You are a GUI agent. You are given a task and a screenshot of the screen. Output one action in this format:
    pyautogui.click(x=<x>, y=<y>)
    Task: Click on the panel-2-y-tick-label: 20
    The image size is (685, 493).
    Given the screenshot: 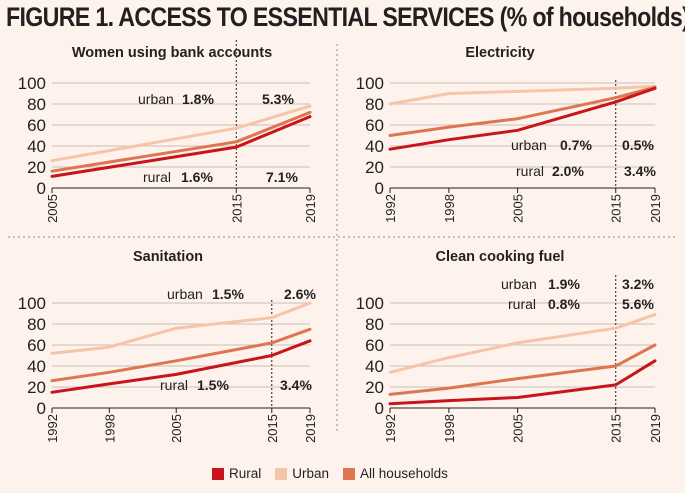 What is the action you would take?
    pyautogui.click(x=374, y=167)
    